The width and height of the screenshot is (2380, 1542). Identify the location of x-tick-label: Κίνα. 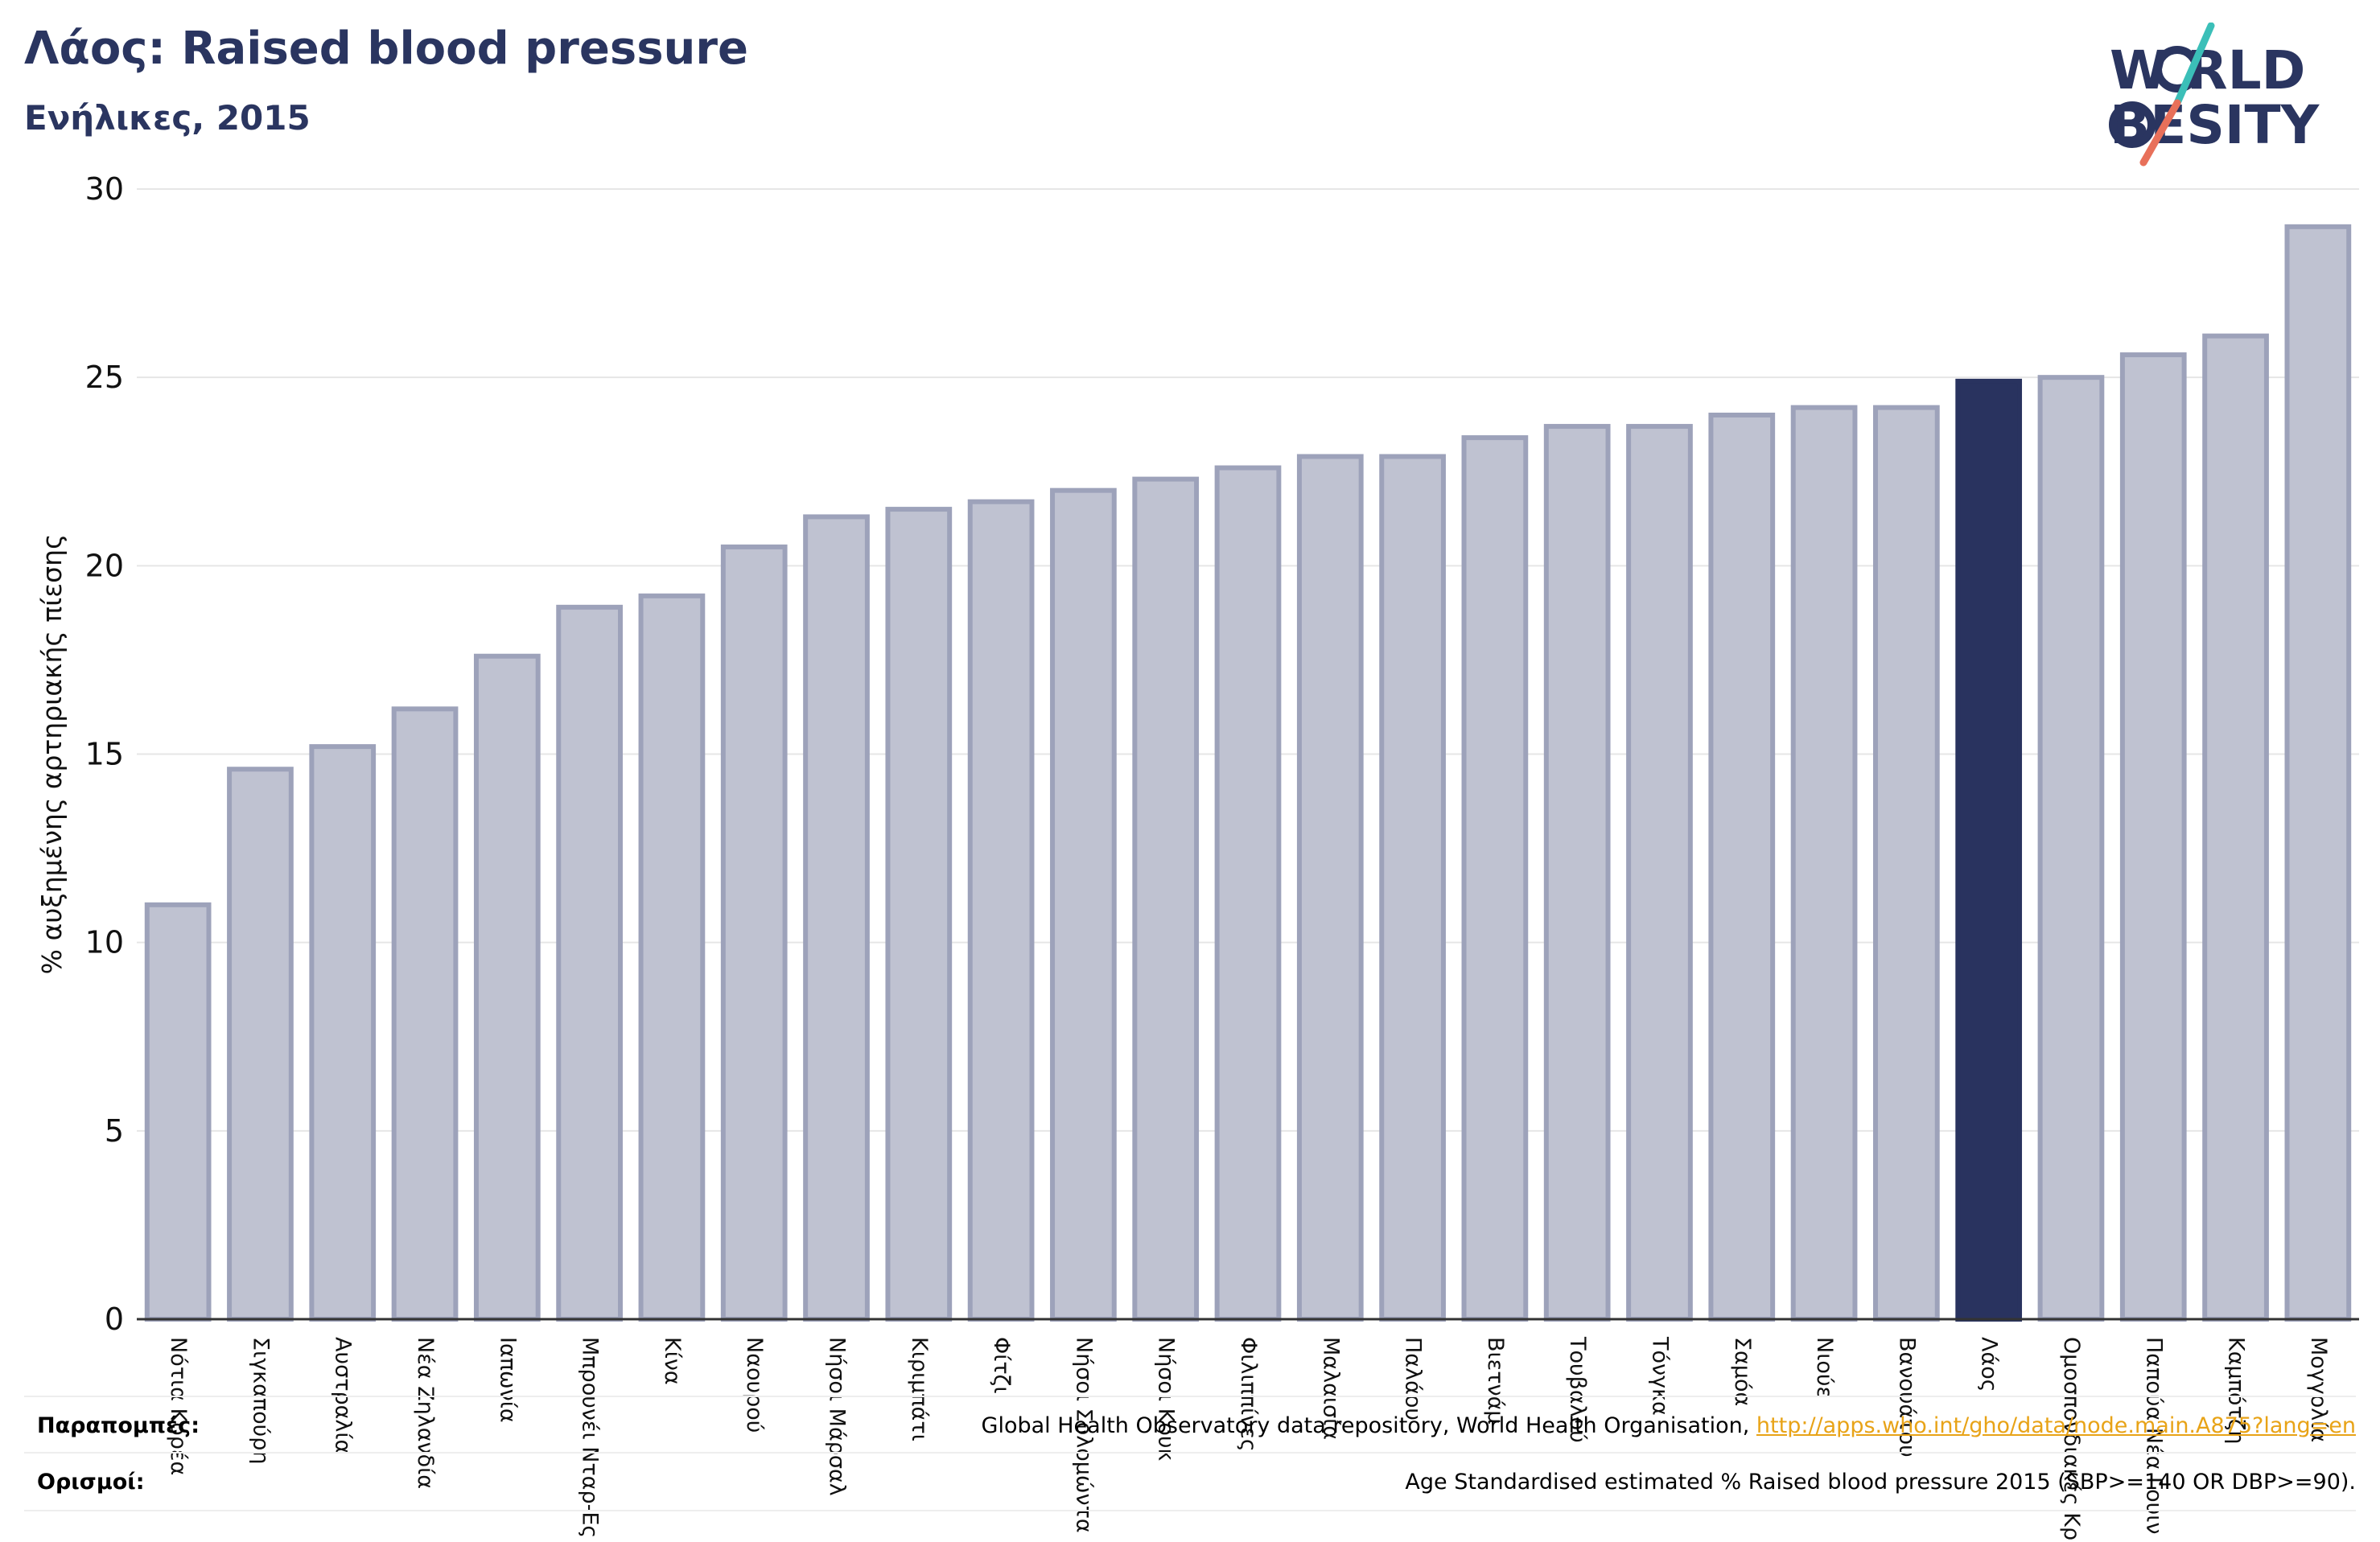
(672, 1361).